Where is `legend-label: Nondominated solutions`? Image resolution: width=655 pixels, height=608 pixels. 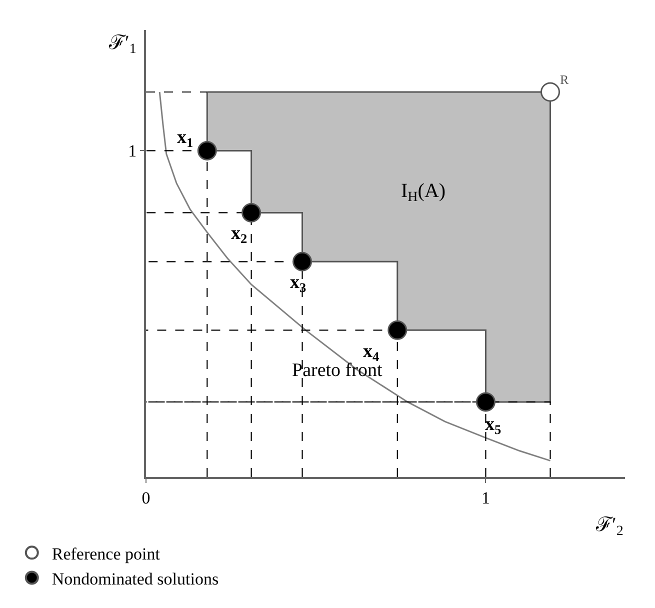
legend-label: Nondominated solutions is located at coordinates (135, 578).